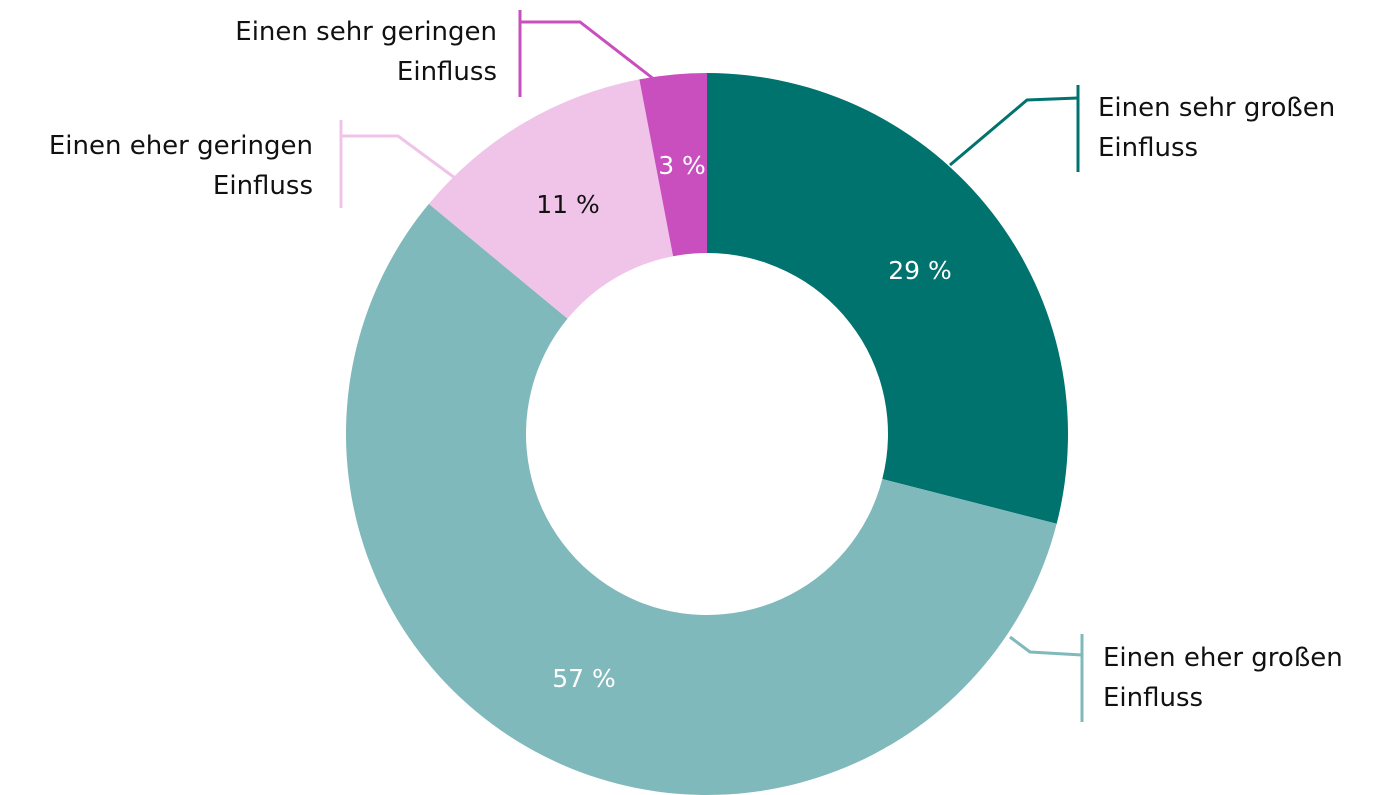 The height and width of the screenshot is (795, 1383). I want to click on data-label: 3 %, so click(682, 165).